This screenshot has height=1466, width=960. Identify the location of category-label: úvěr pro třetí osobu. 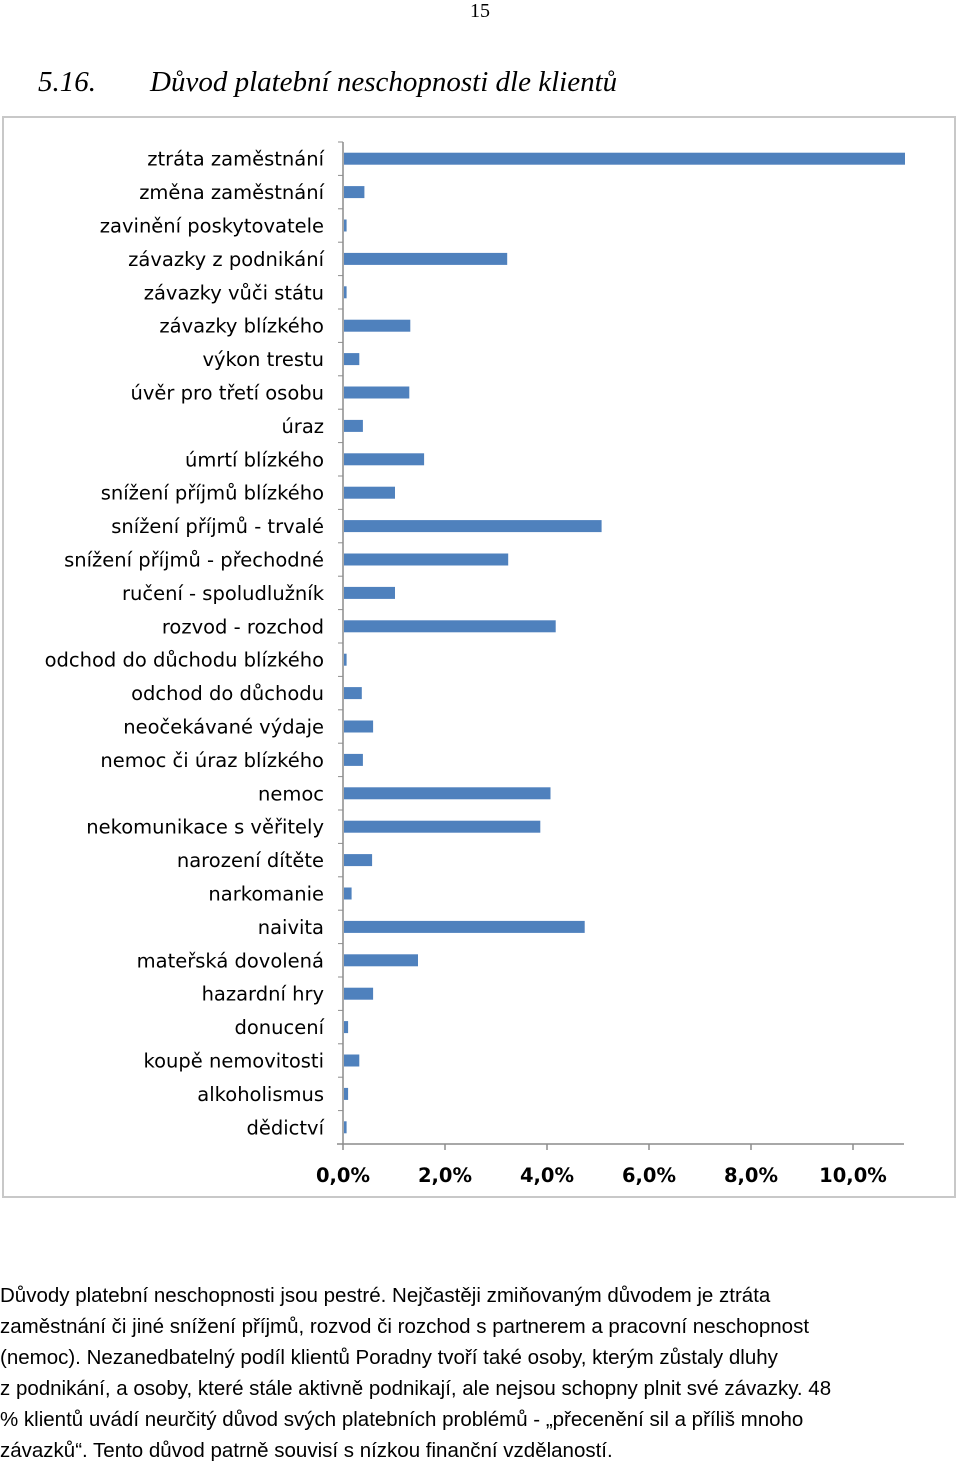
(227, 393).